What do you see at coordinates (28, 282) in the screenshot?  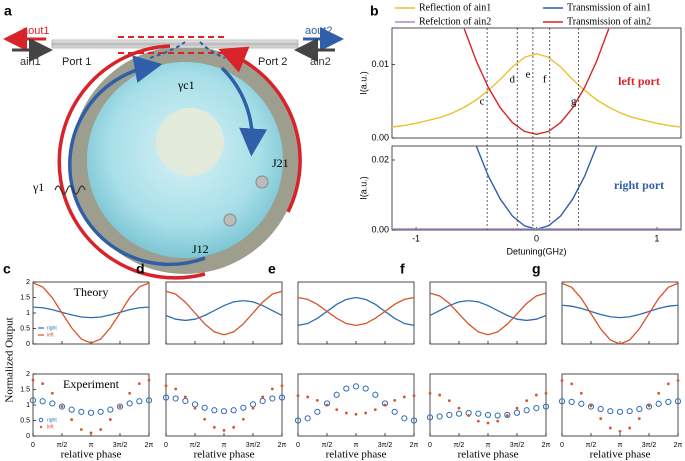 I see `y-tick-label: 2` at bounding box center [28, 282].